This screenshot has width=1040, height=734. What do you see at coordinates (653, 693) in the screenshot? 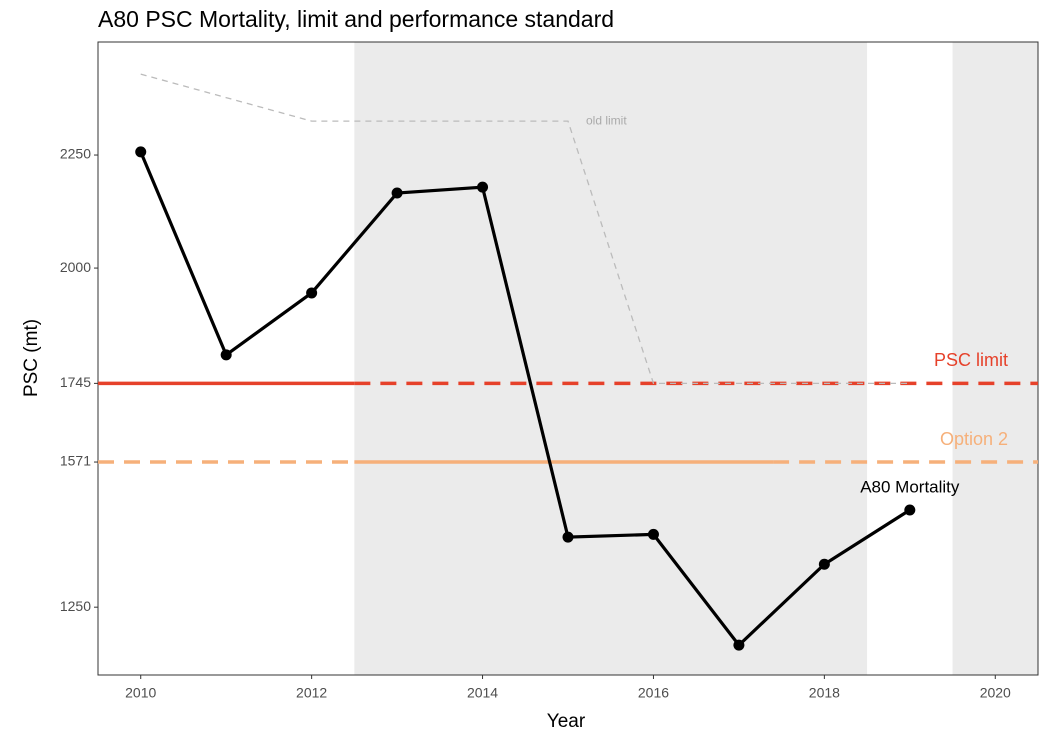
I see `x-tick-label: 2016` at bounding box center [653, 693].